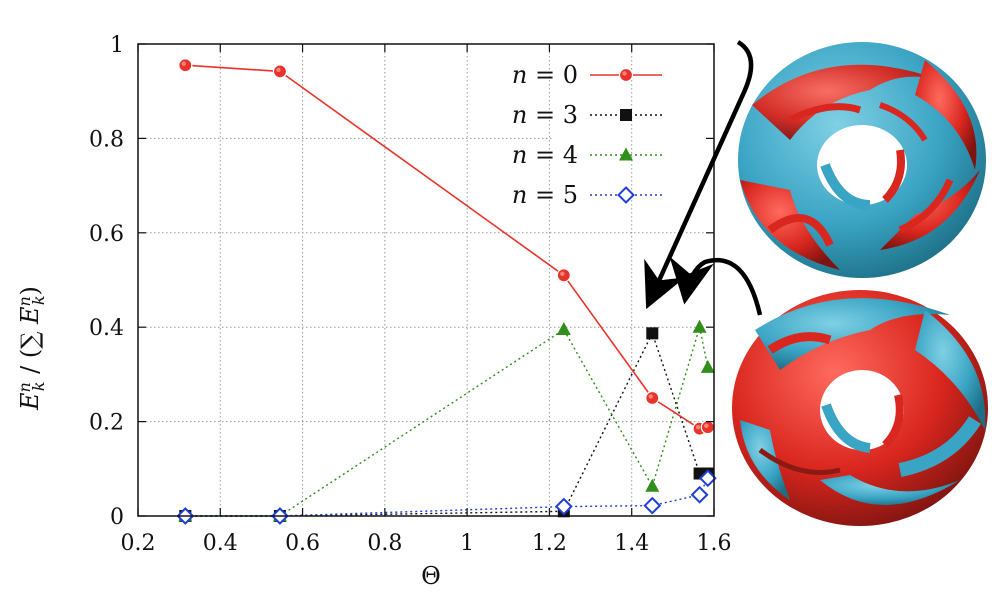 This screenshot has width=995, height=600. Describe the element at coordinates (699, 175) in the screenshot. I see `arrow-annotation-top` at that location.